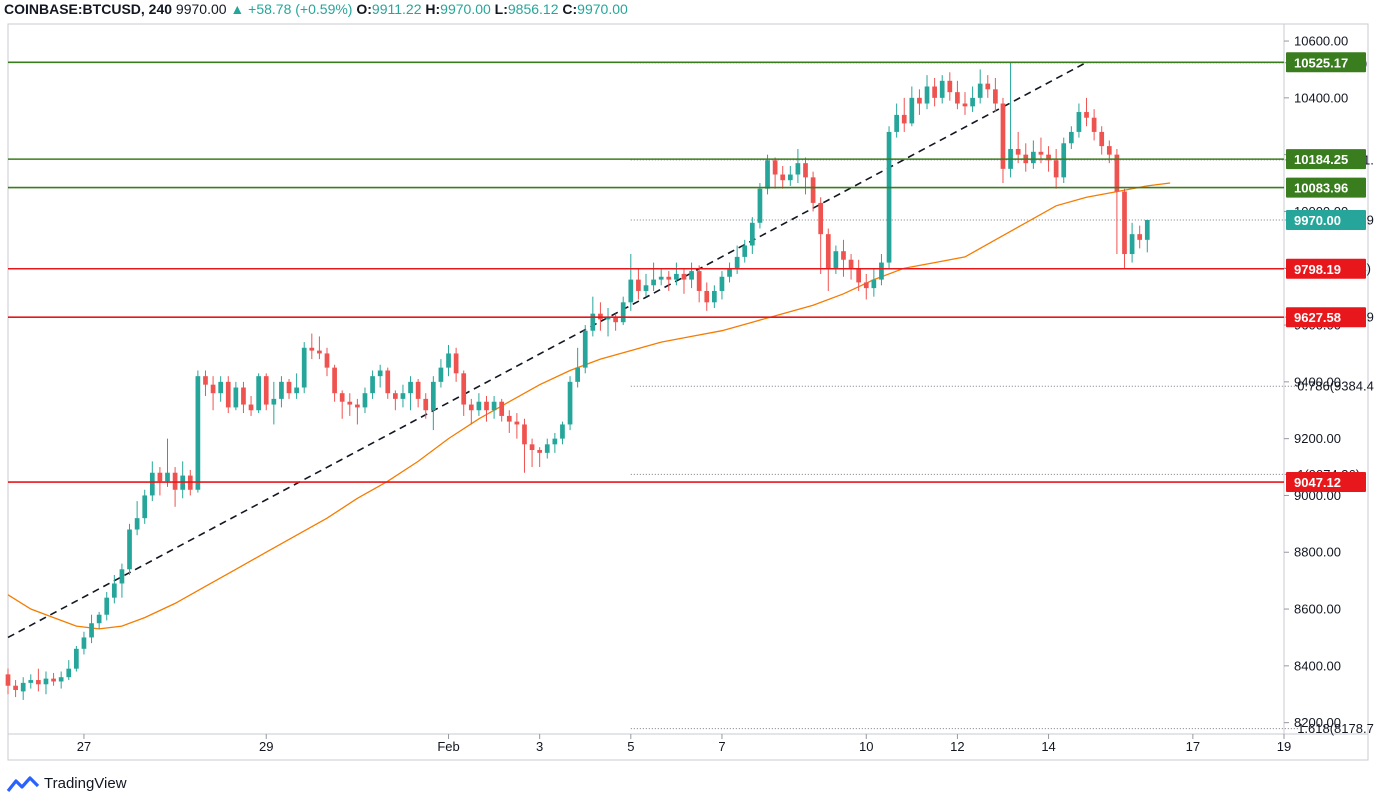 The width and height of the screenshot is (1374, 808). I want to click on support-price-label: 9627.58, so click(1326, 317).